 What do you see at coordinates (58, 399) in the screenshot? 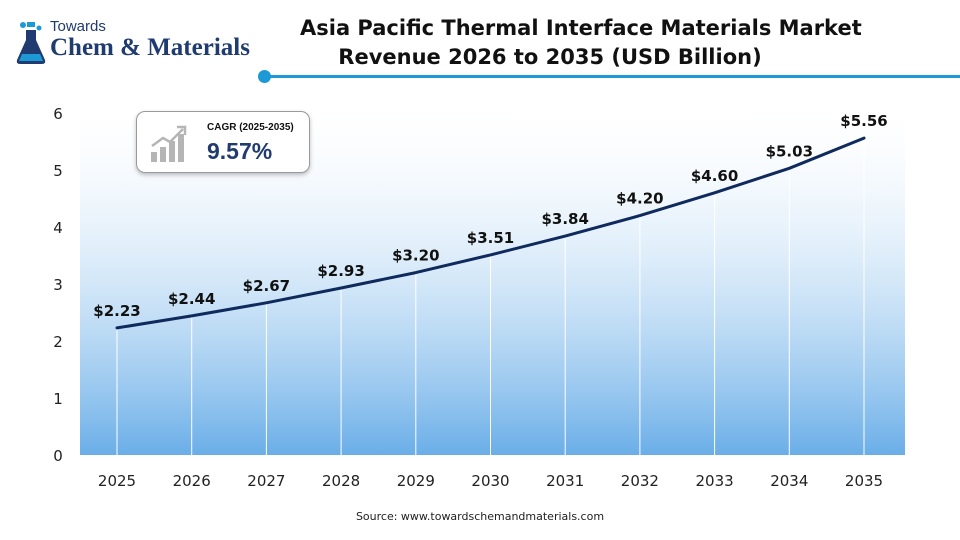
I see `y-tick-label: 1` at bounding box center [58, 399].